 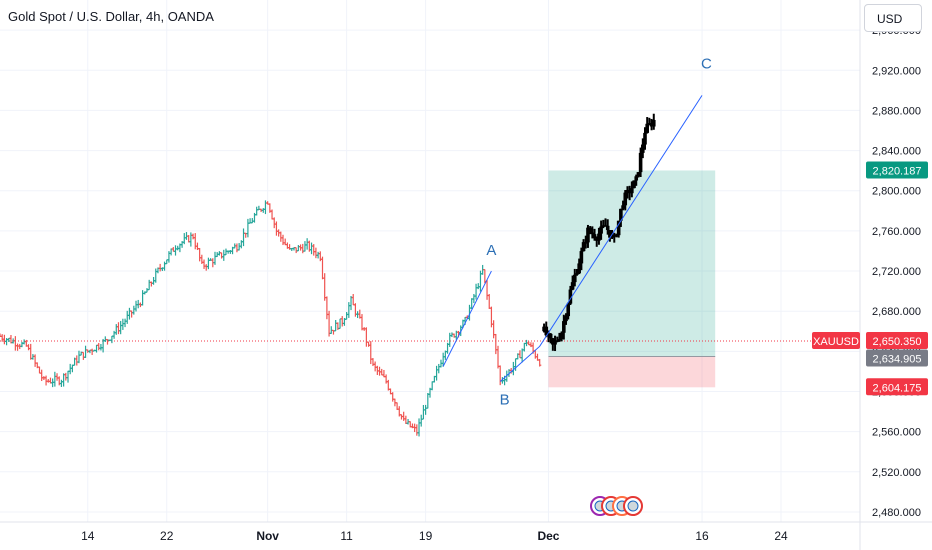 I want to click on x-tick-label: 24, so click(x=781, y=536).